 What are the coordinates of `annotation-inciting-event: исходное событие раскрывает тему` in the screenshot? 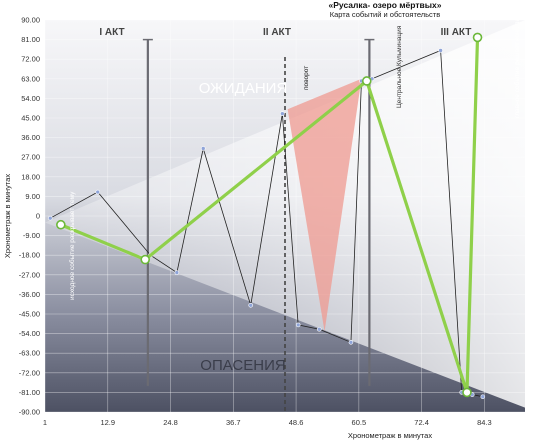 It's located at (72, 245).